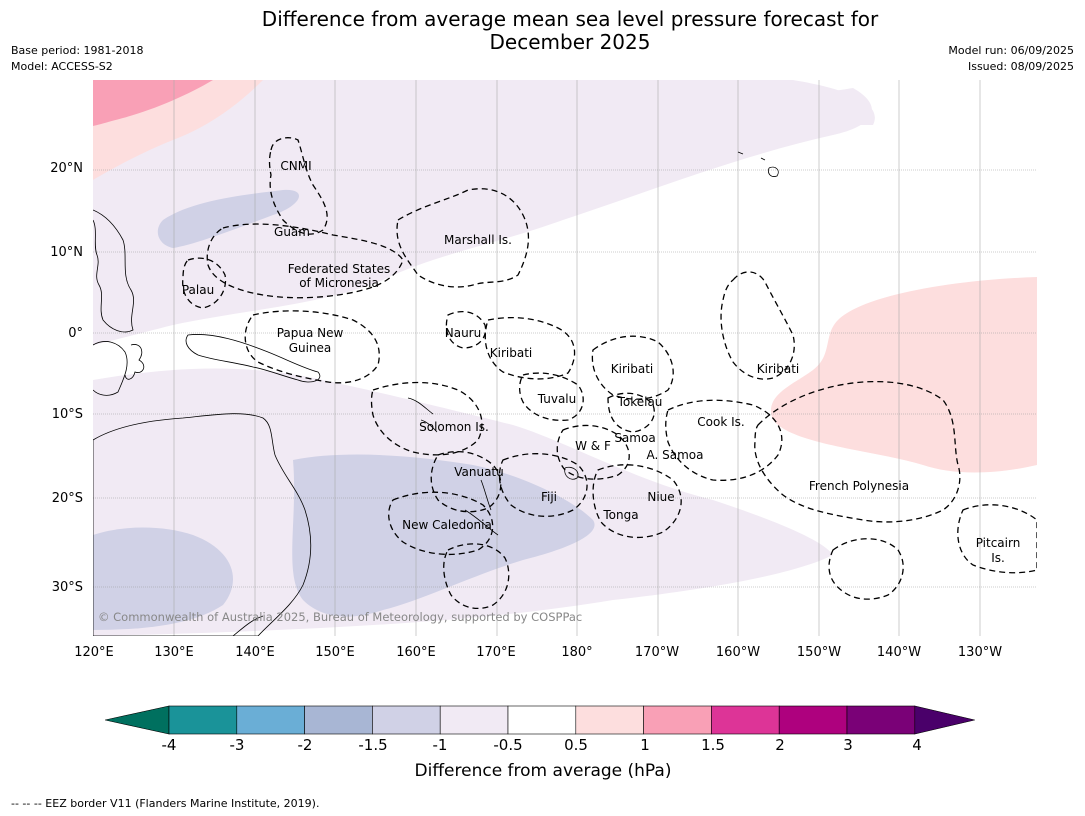 The width and height of the screenshot is (1085, 816). Describe the element at coordinates (463, 238) in the screenshot. I see `eez-marshall` at that location.